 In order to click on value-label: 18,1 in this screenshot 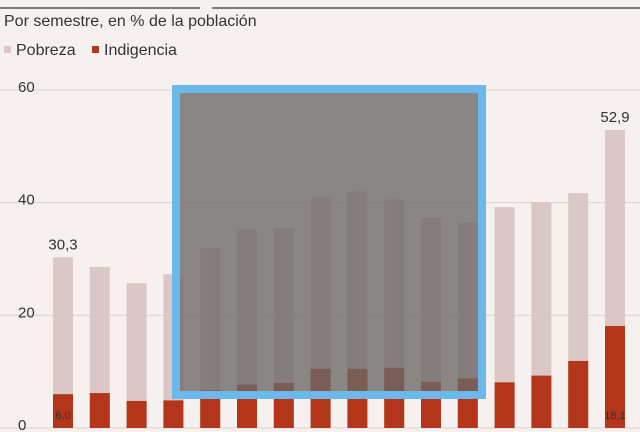, I will do `click(614, 416)`.